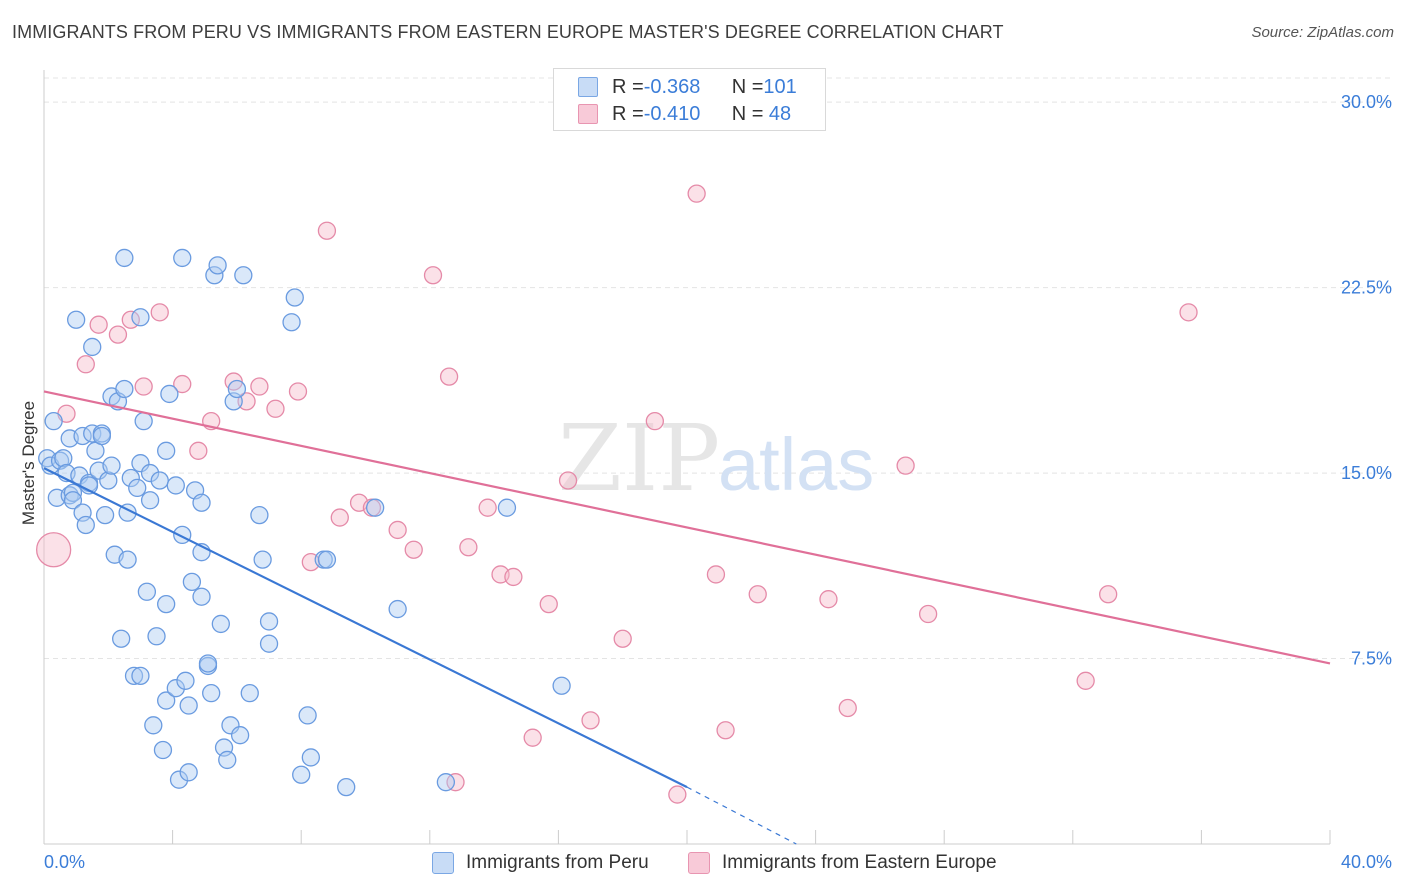  I want to click on source-label: Source: ZipAtlas.com, so click(1322, 32).